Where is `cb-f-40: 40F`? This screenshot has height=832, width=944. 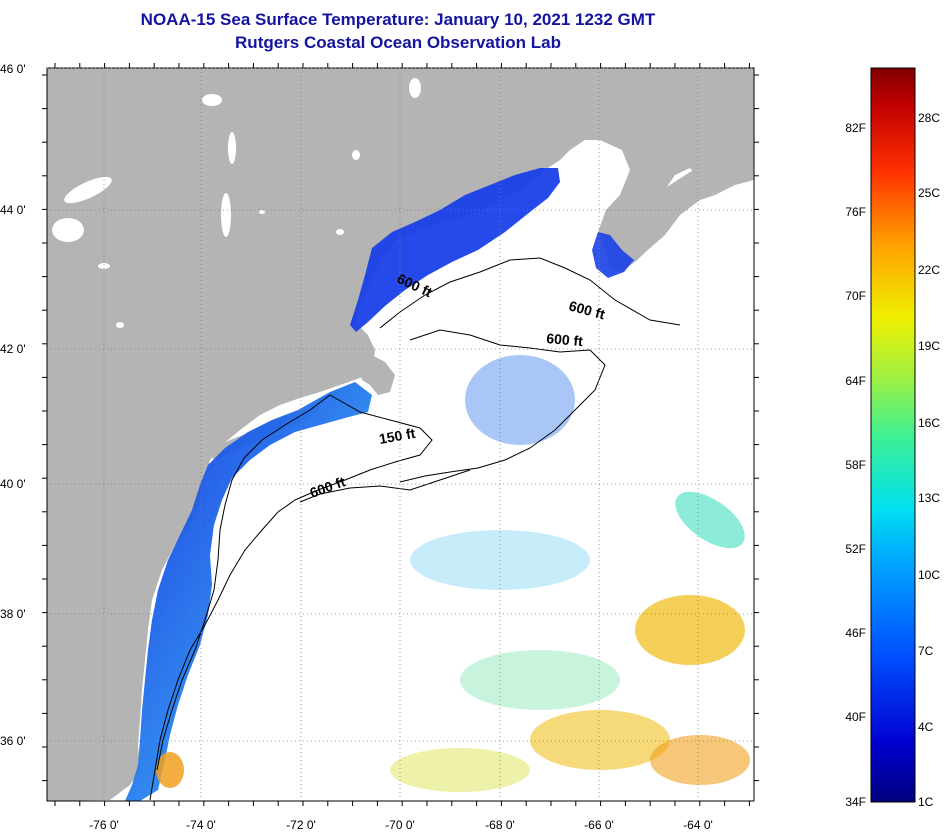 cb-f-40: 40F is located at coordinates (855, 717).